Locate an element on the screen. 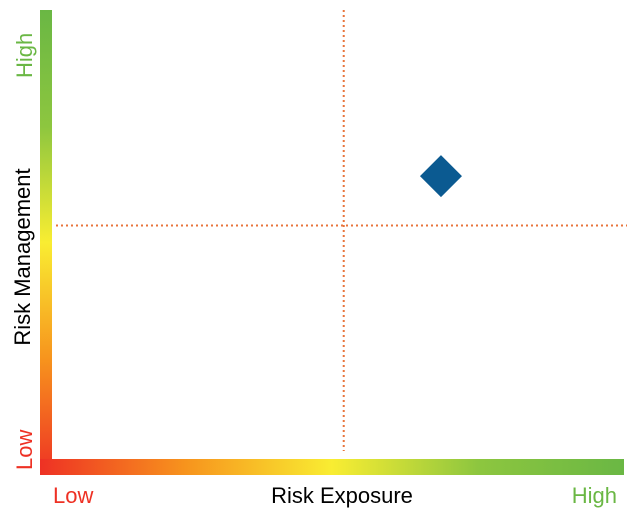 The image size is (629, 510). x-axis-high-label: High is located at coordinates (594, 495).